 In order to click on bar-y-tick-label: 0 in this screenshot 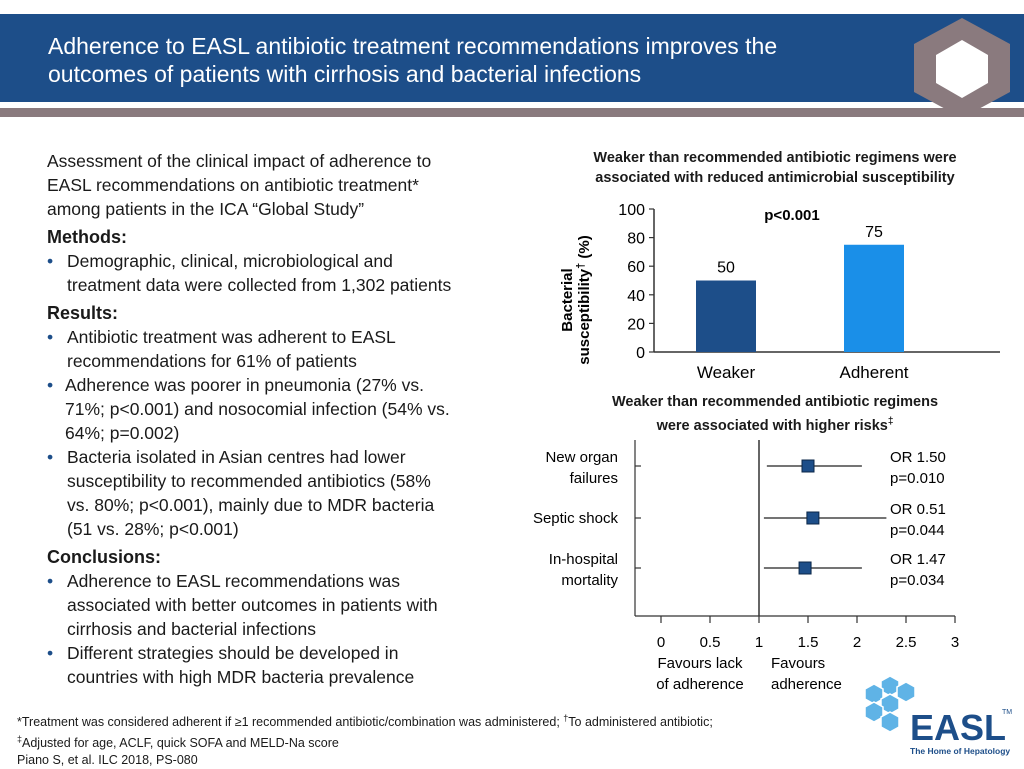, I will do `click(640, 353)`.